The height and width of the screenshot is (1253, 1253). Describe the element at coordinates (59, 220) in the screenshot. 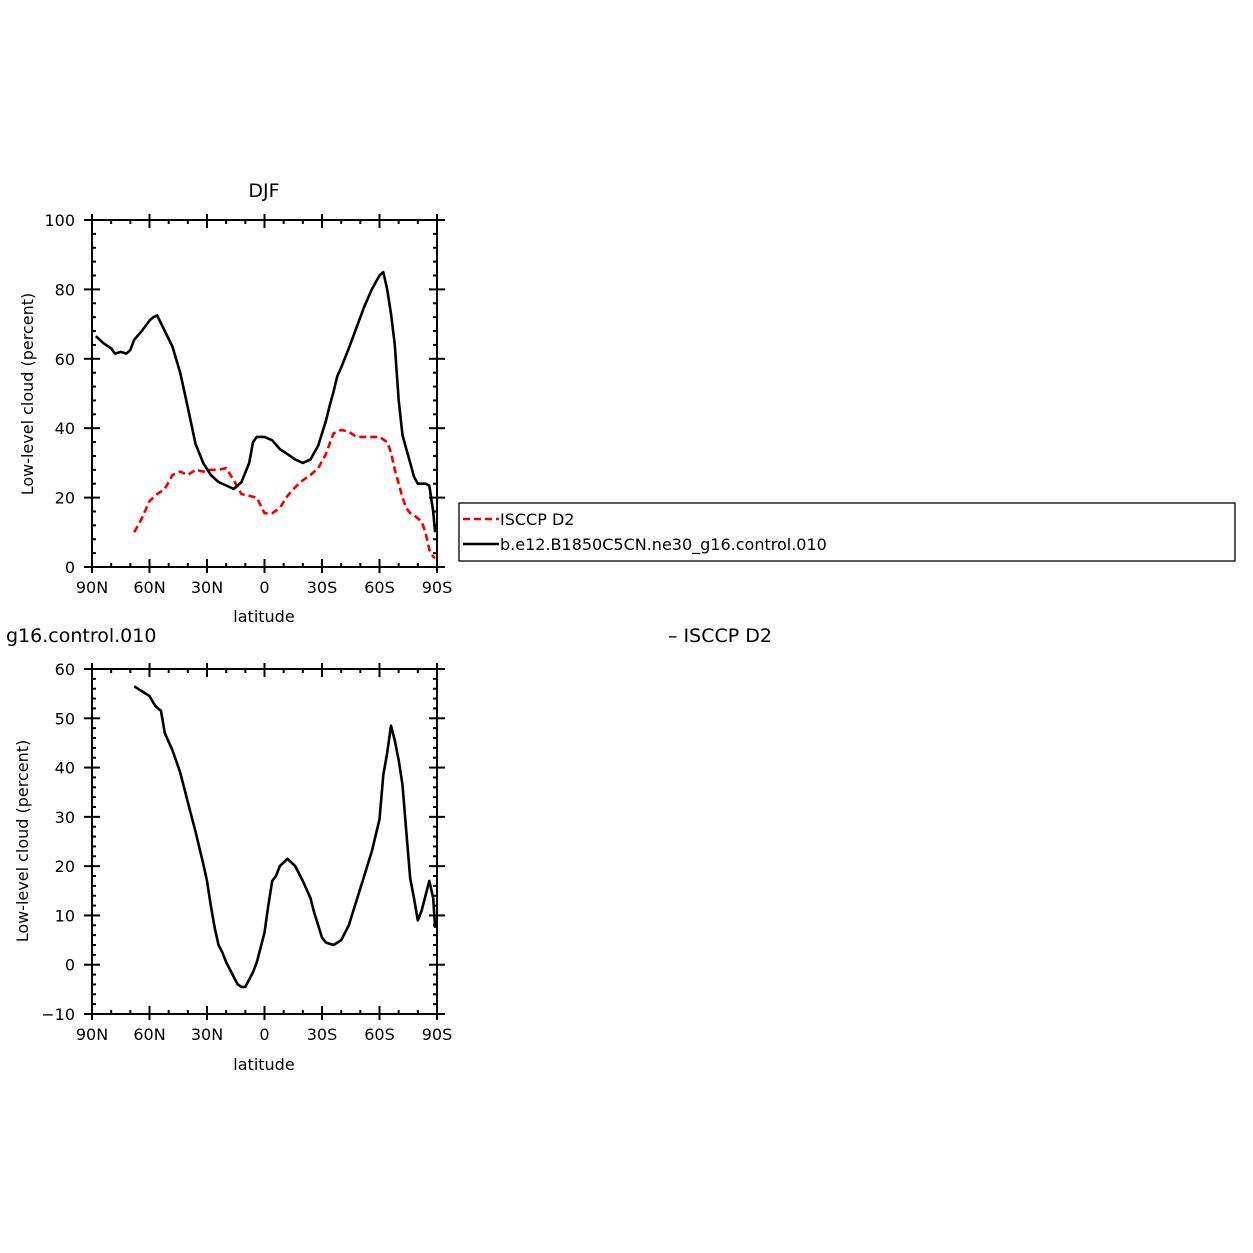

I see `top-panel-y-tick-label: 100` at that location.